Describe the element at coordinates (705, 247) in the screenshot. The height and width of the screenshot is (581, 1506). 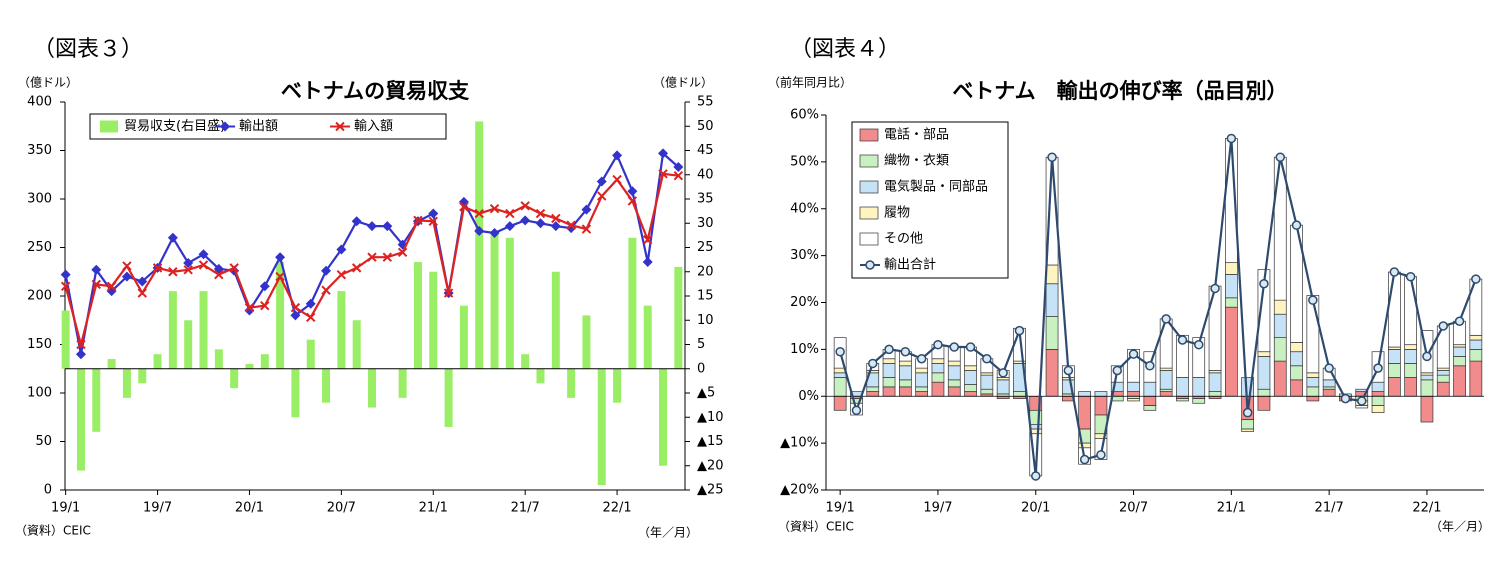
I see `y2-tick-label: 25` at that location.